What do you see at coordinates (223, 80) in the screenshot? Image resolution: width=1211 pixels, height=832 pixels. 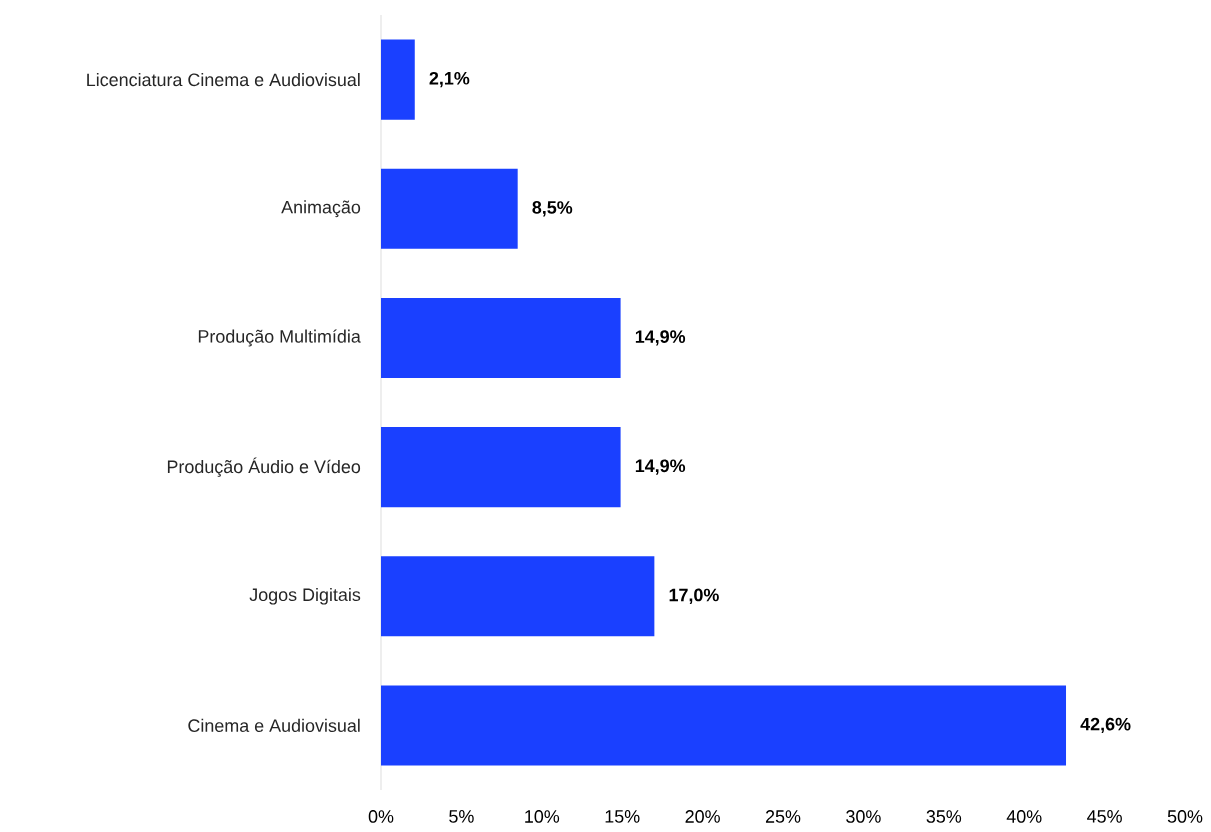 I see `y-tick-label: Licenciatura Cinema e Audiovisual` at bounding box center [223, 80].